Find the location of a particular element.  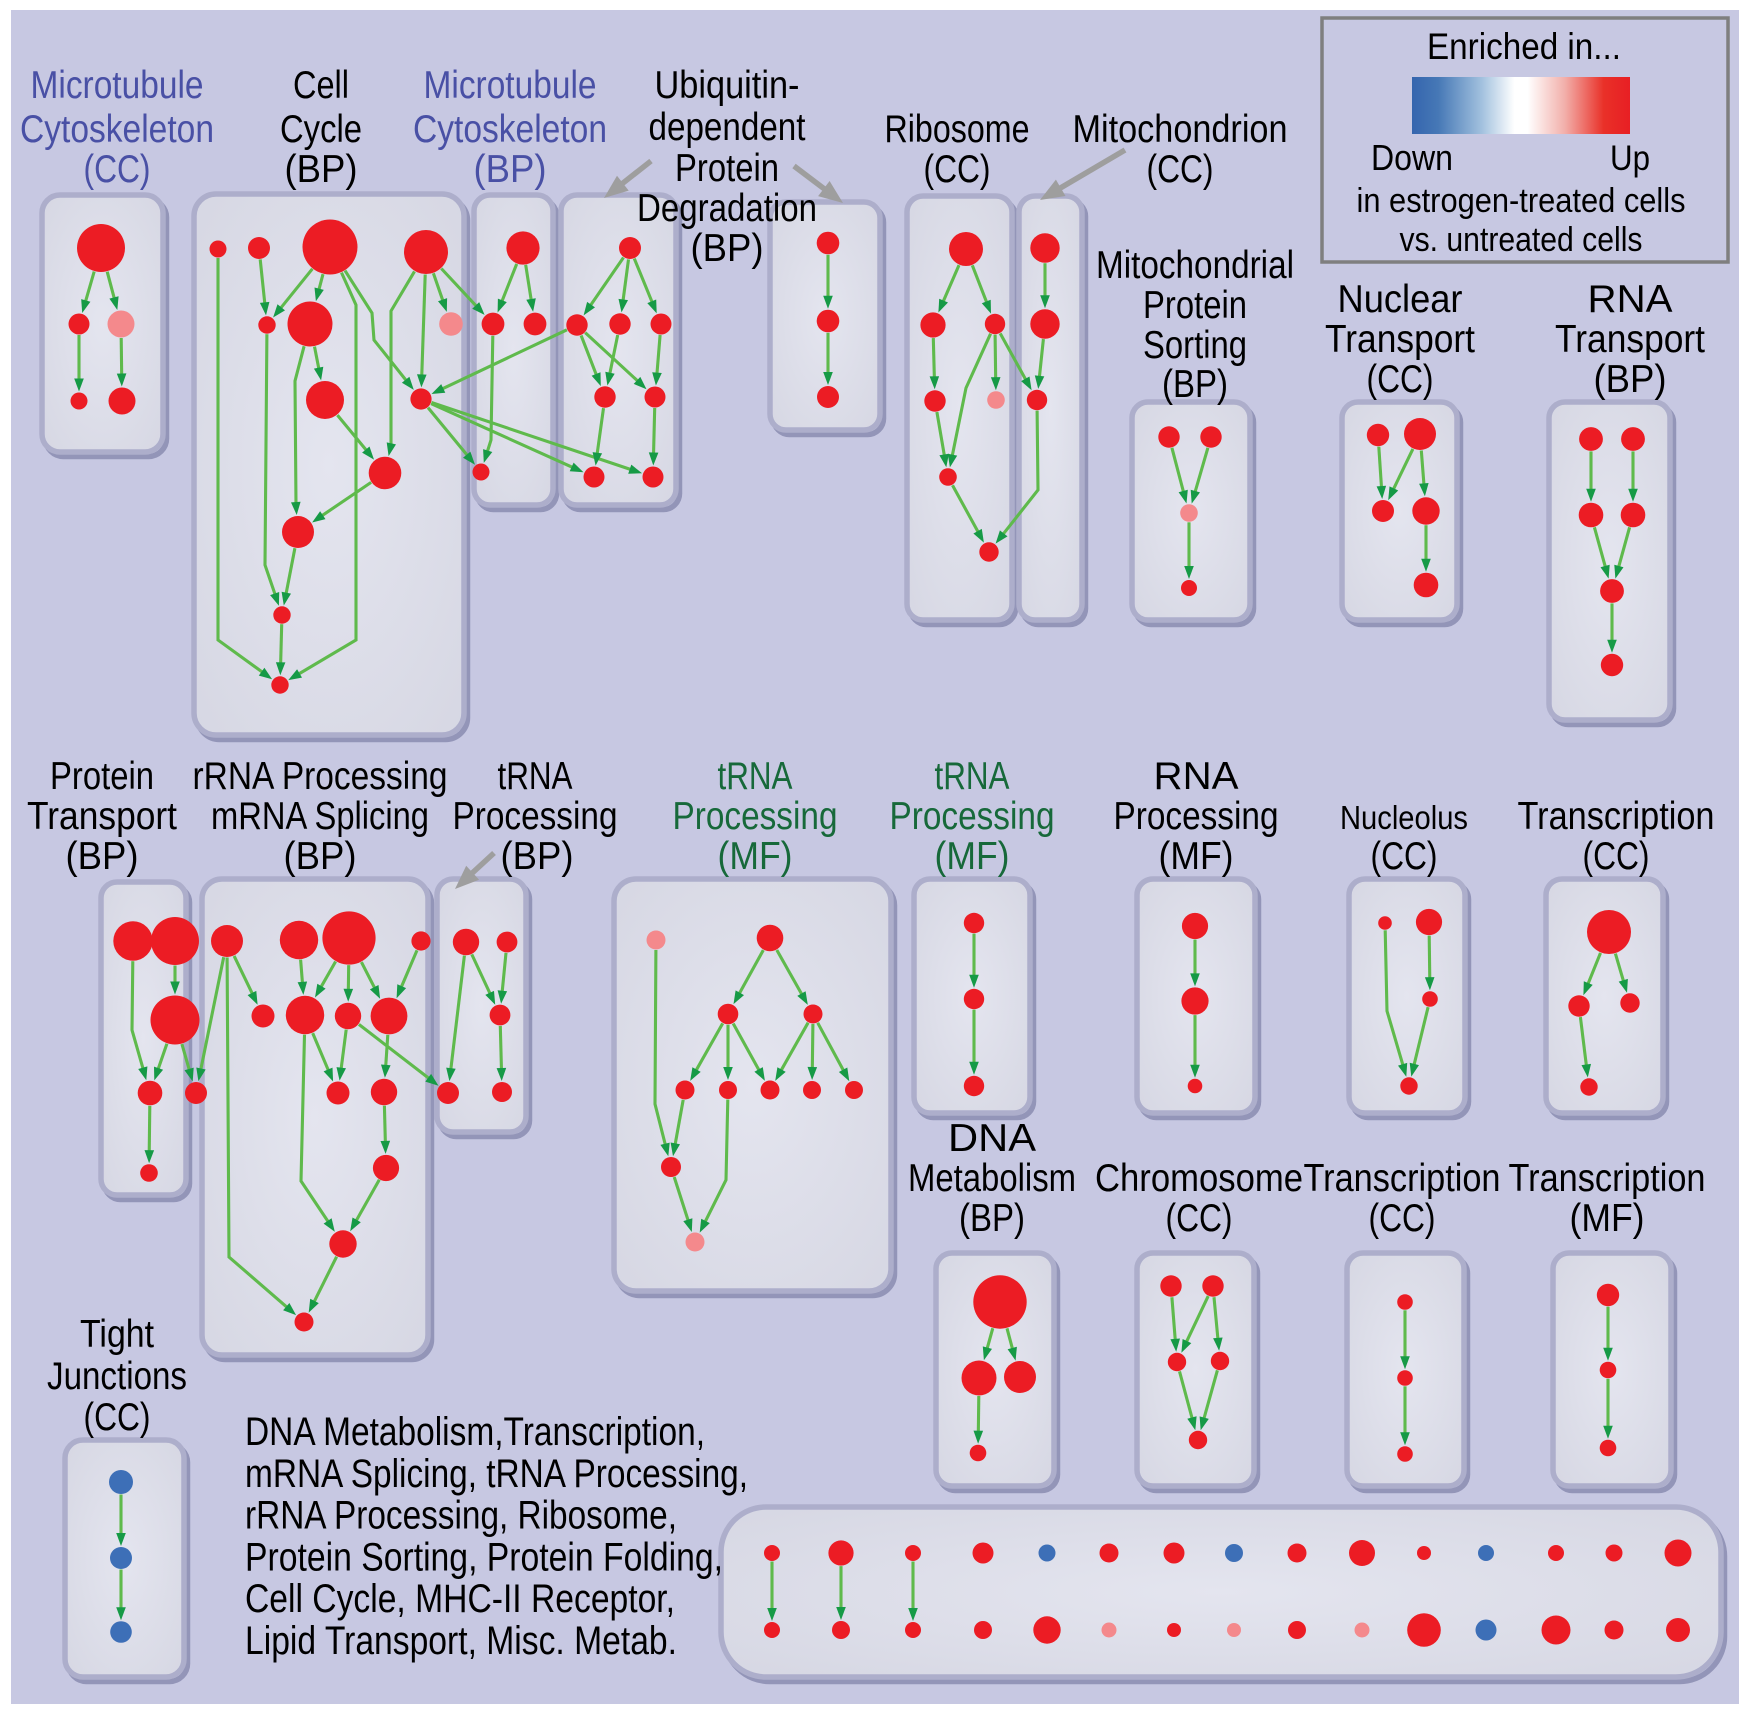

svg-text: Tight is located at coordinates (117, 1334).